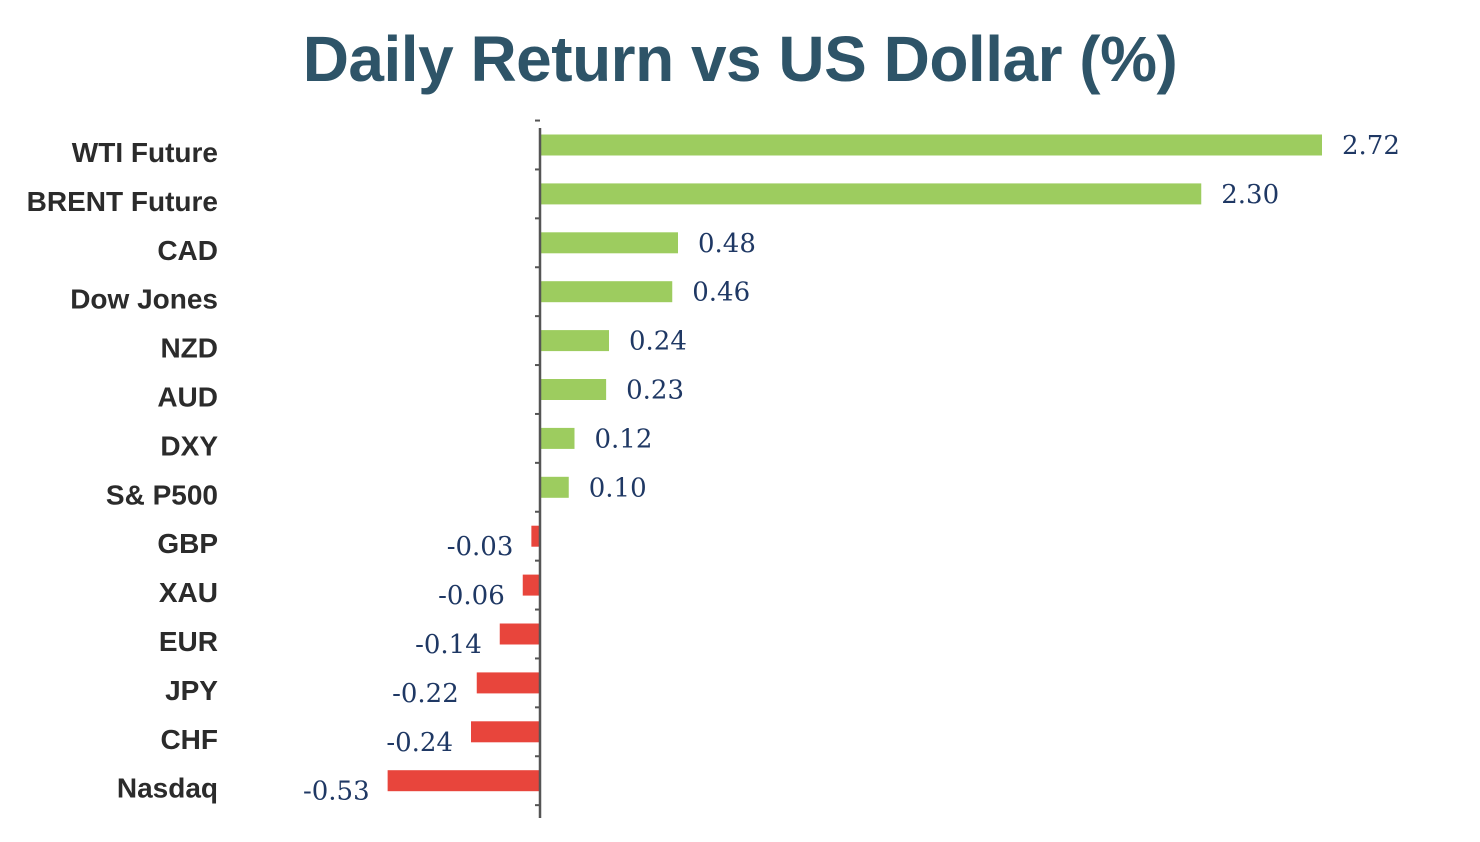  I want to click on category-label-aud: AUD, so click(187, 397).